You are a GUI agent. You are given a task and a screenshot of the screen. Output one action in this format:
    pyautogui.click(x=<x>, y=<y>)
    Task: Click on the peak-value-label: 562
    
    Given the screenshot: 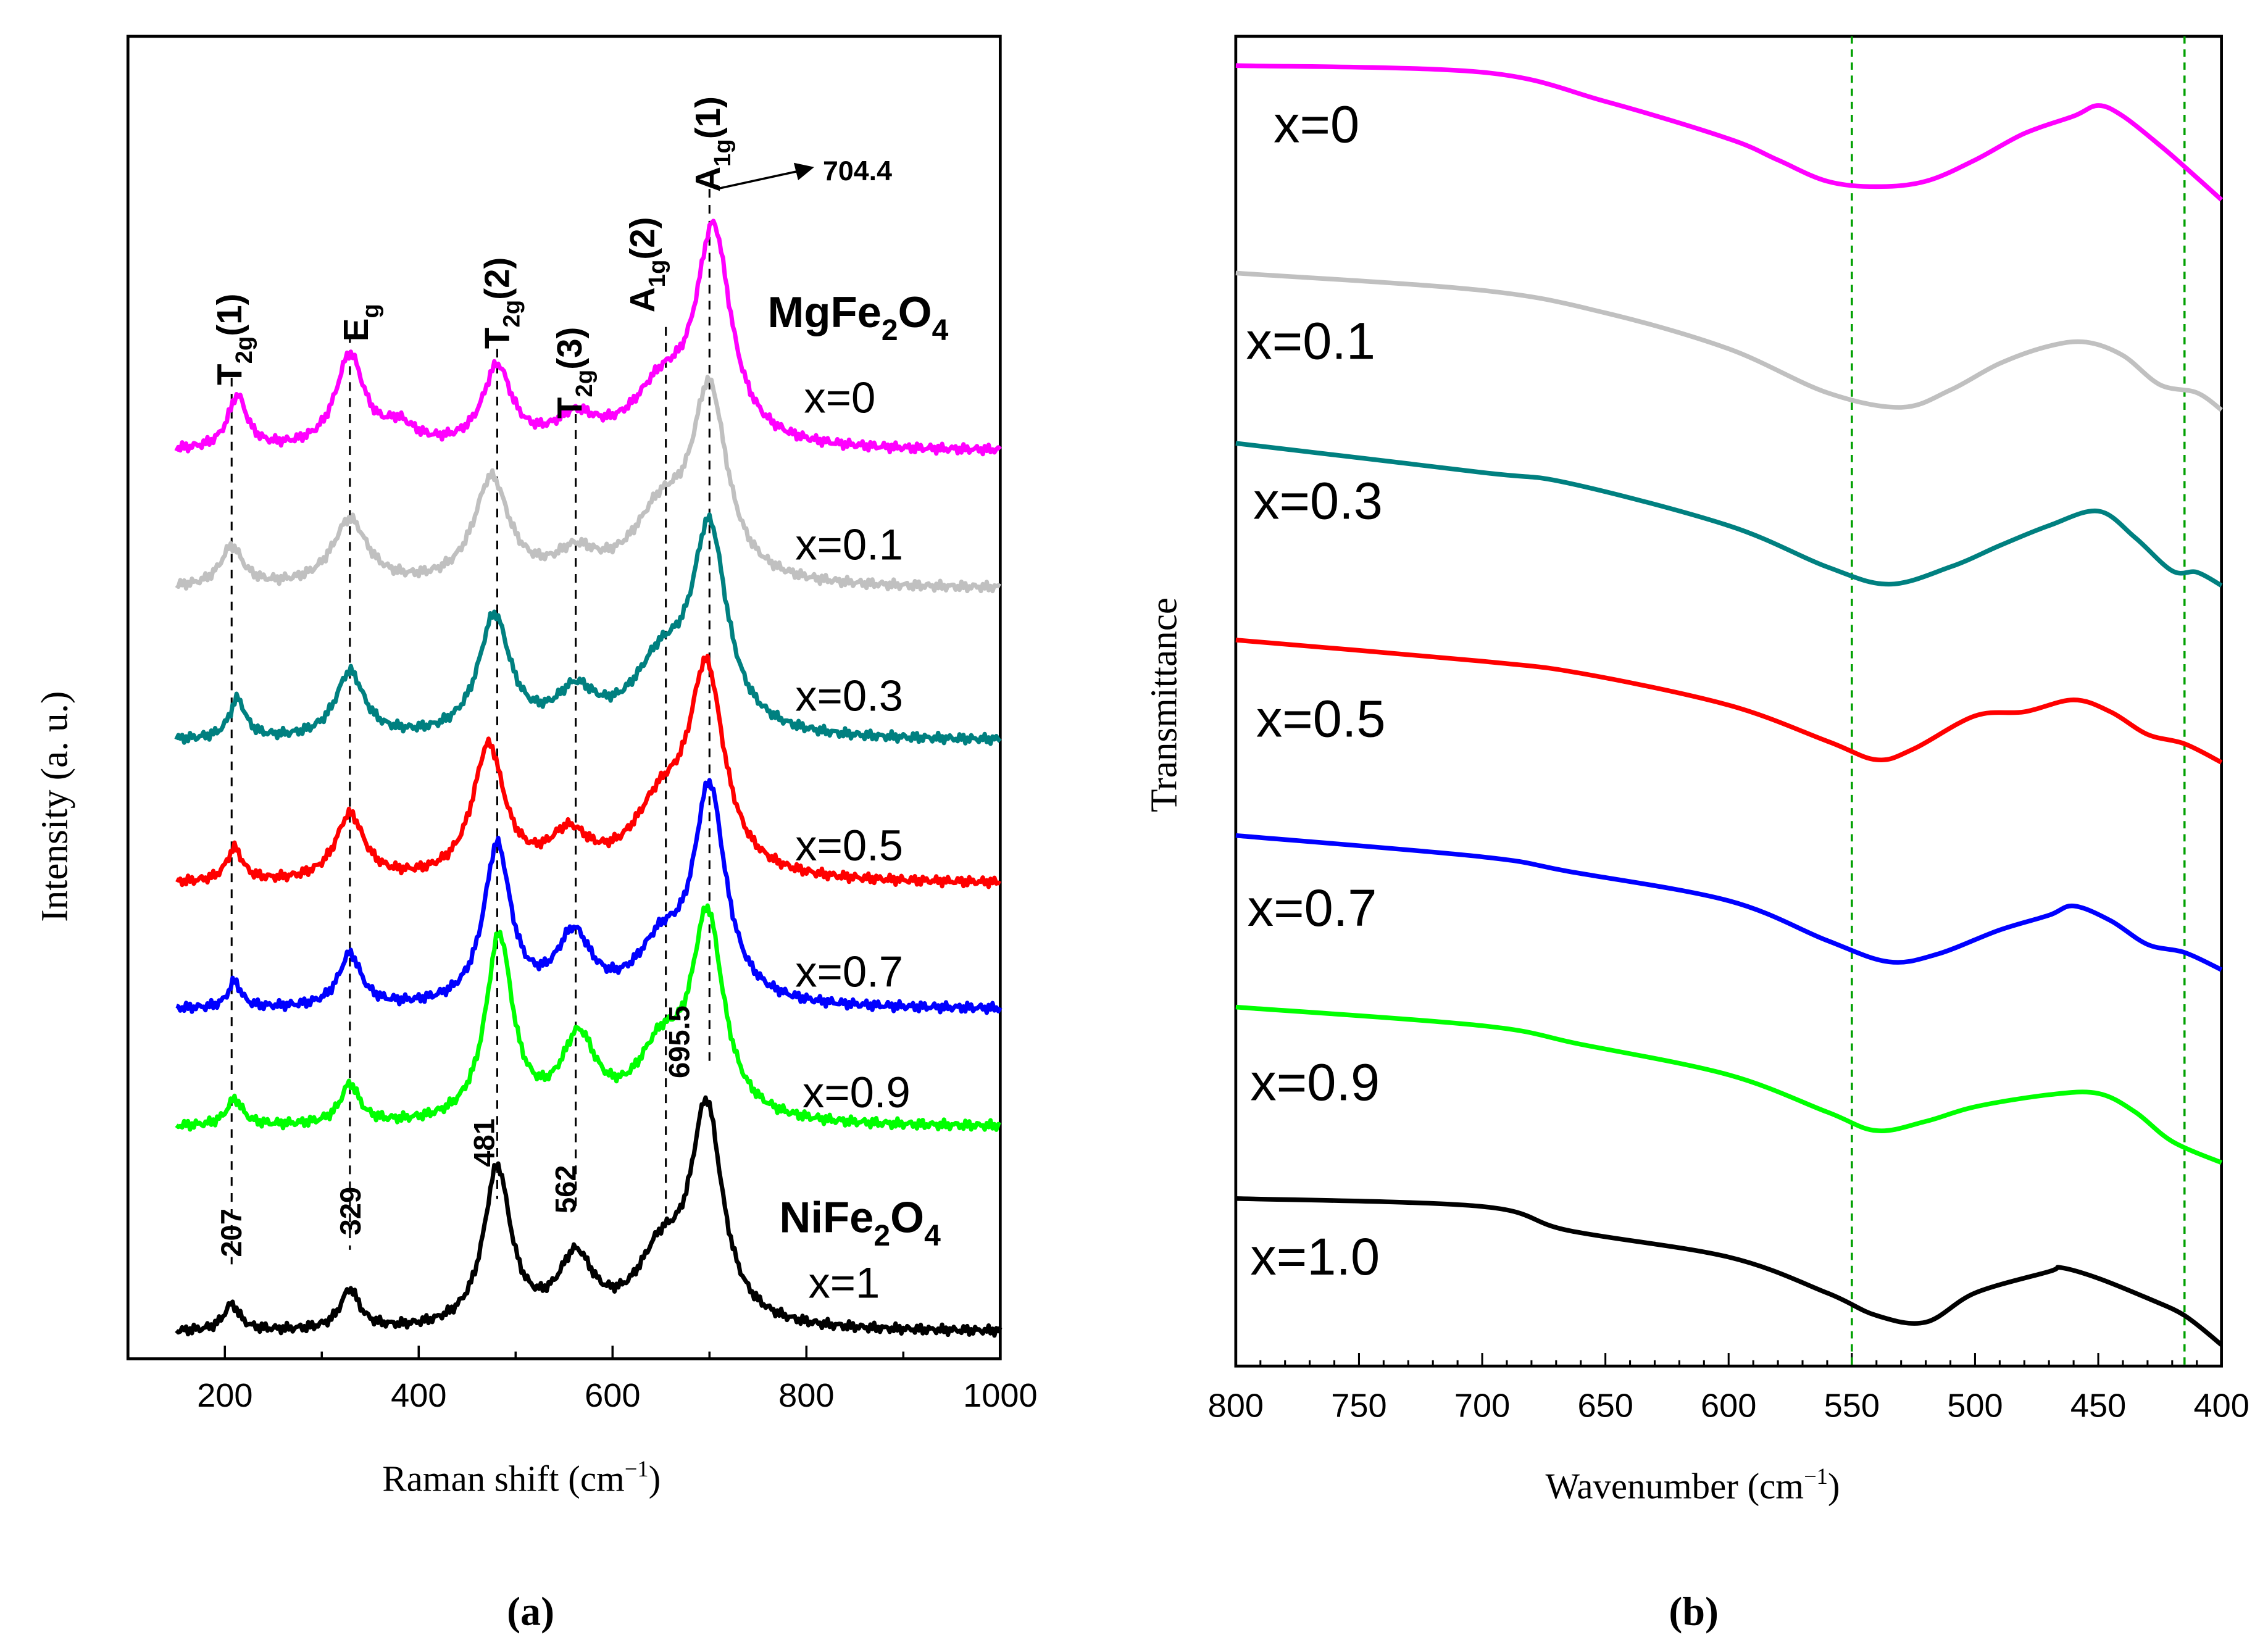 What is the action you would take?
    pyautogui.click(x=565, y=1189)
    